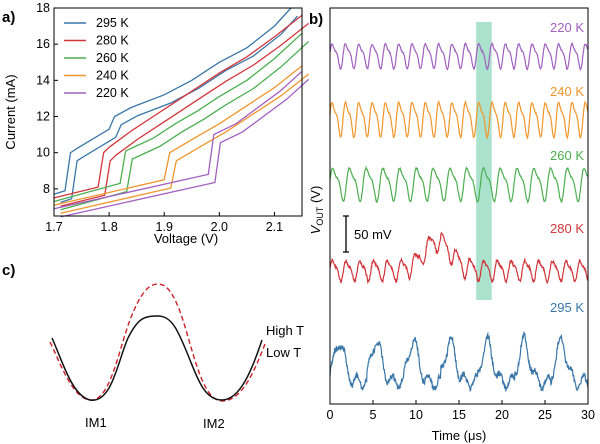 The image size is (600, 444). What do you see at coordinates (459, 56) in the screenshot?
I see `waveform-220-k` at bounding box center [459, 56].